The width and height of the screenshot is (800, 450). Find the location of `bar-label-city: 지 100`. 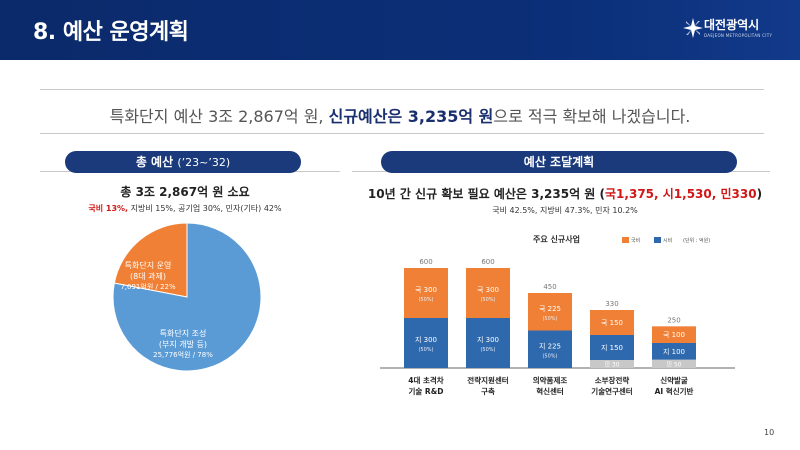

bar-label-city: 지 100 is located at coordinates (674, 351).